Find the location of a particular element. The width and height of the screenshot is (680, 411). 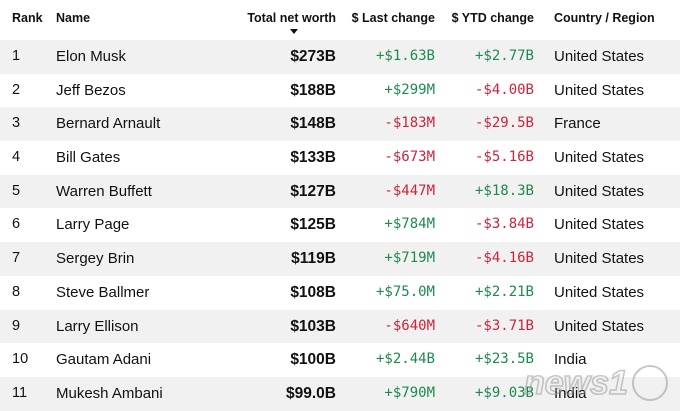

header-country: Country / Region is located at coordinates (604, 18).